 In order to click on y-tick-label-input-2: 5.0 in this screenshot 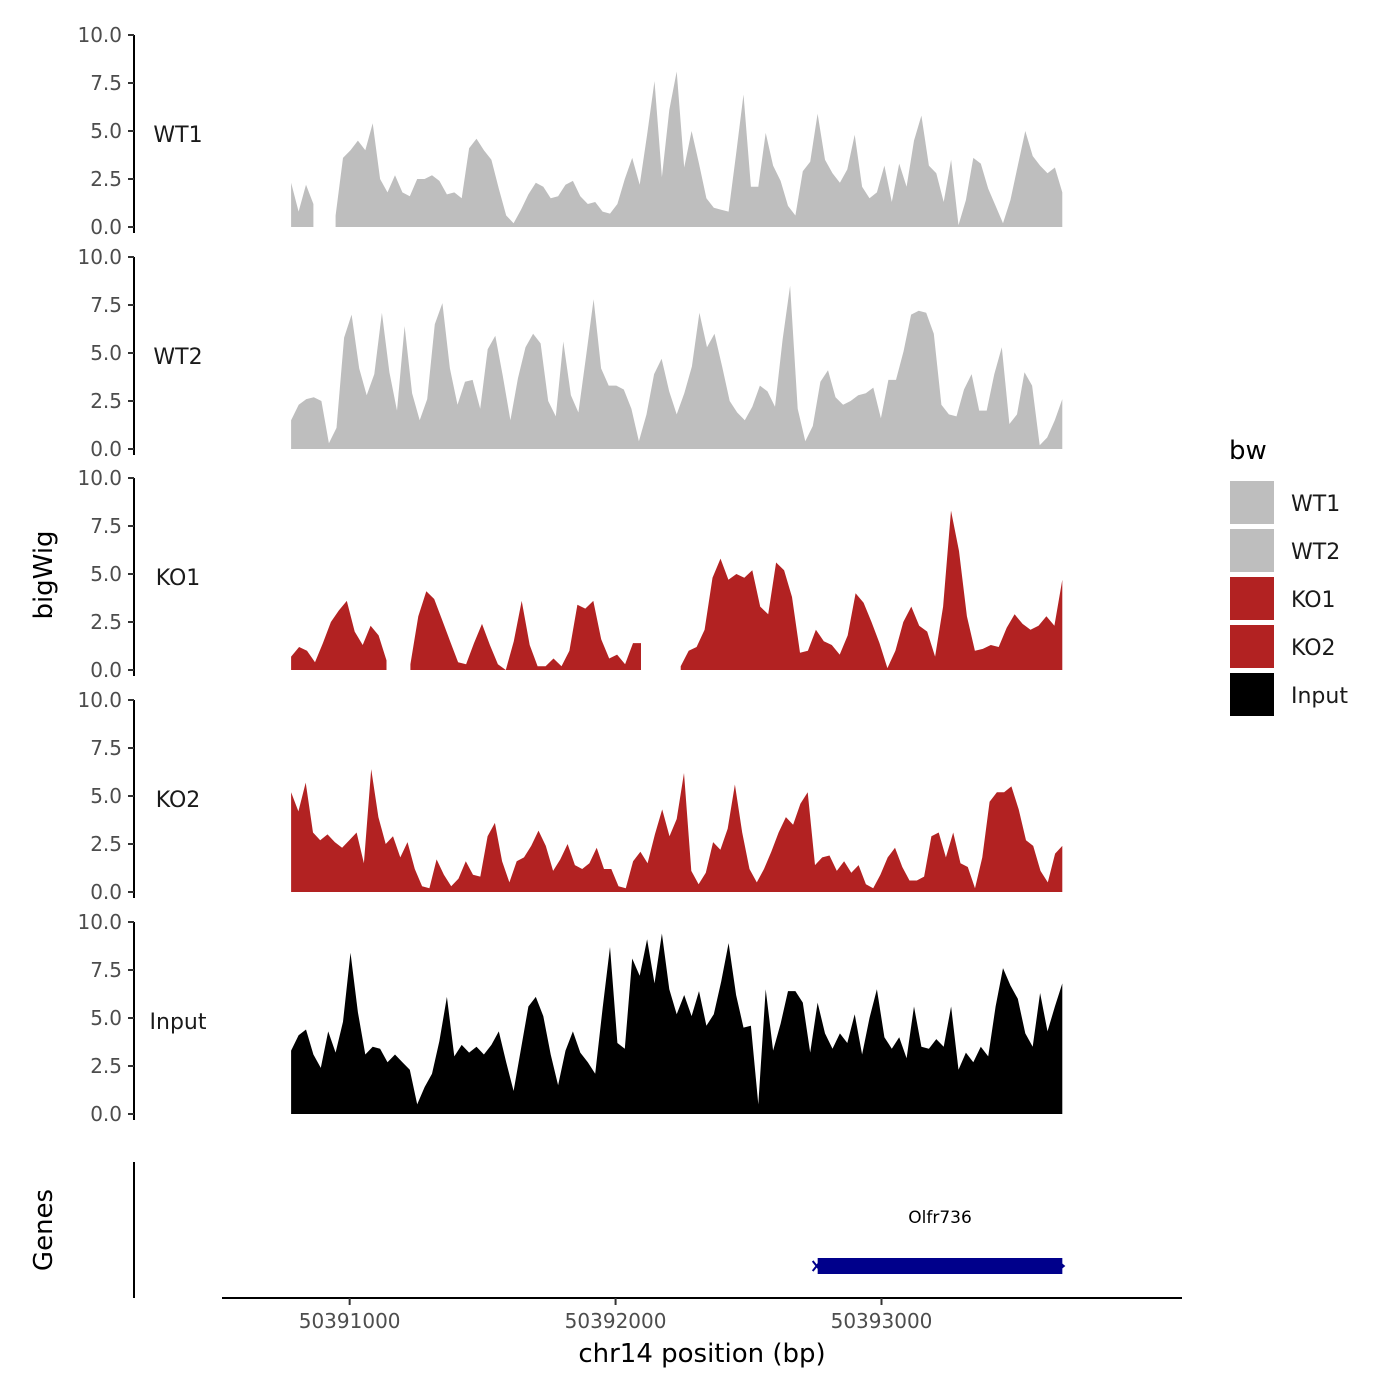, I will do `click(106, 1018)`.